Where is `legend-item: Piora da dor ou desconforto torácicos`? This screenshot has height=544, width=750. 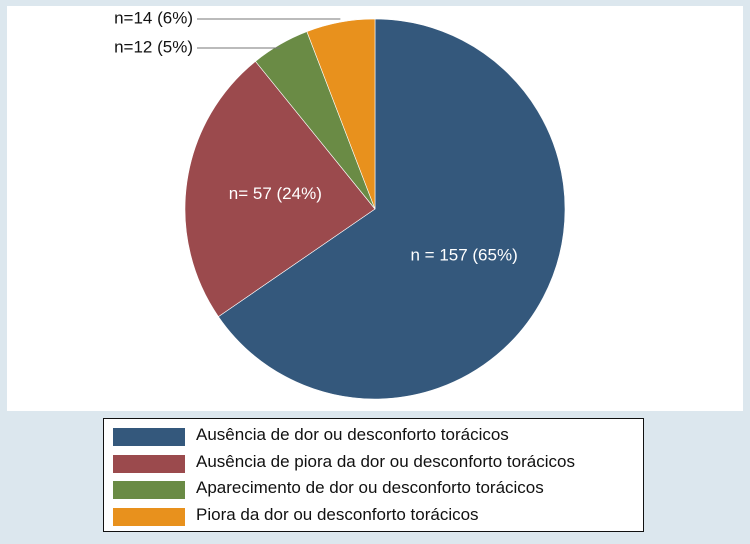 legend-item: Piora da dor ou desconforto torácicos is located at coordinates (373, 516).